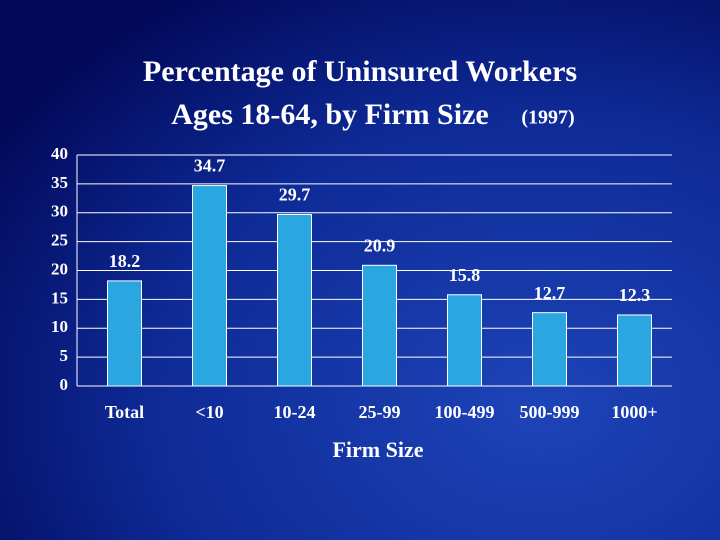  I want to click on data-label: 12.3, so click(635, 295).